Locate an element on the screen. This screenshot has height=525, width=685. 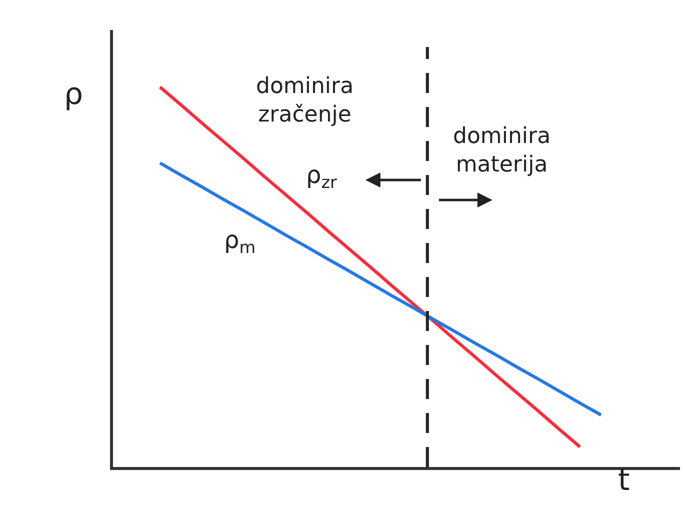
series-label: ρ$_{m}$ is located at coordinates (240, 242).